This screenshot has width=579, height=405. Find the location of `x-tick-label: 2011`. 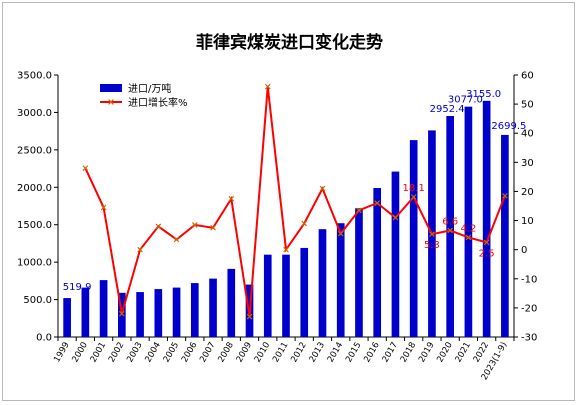

x-tick-label: 2011 is located at coordinates (280, 353).